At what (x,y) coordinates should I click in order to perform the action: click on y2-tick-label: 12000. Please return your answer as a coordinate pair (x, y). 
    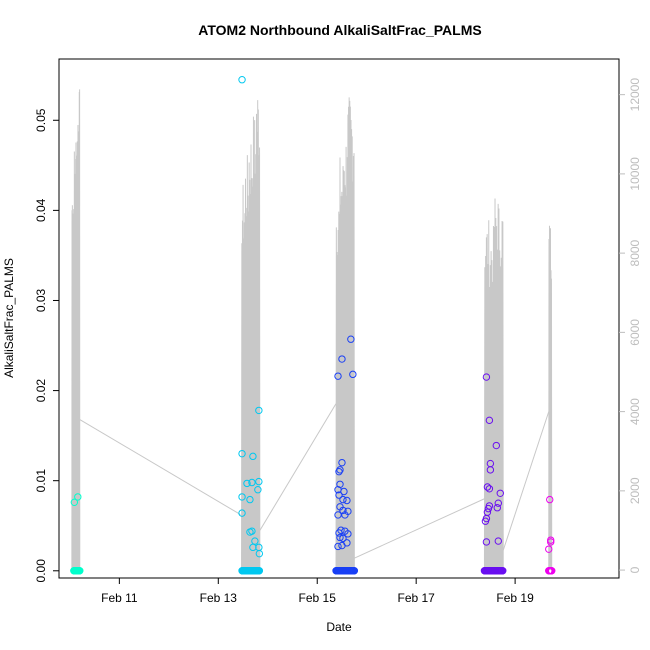
    Looking at the image, I should click on (635, 95).